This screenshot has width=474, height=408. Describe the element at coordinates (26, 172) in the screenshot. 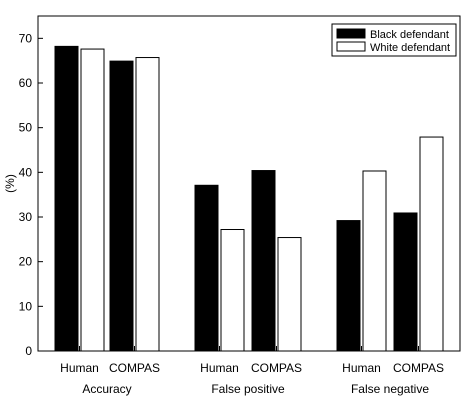

I see `y-tick-label: 40` at that location.